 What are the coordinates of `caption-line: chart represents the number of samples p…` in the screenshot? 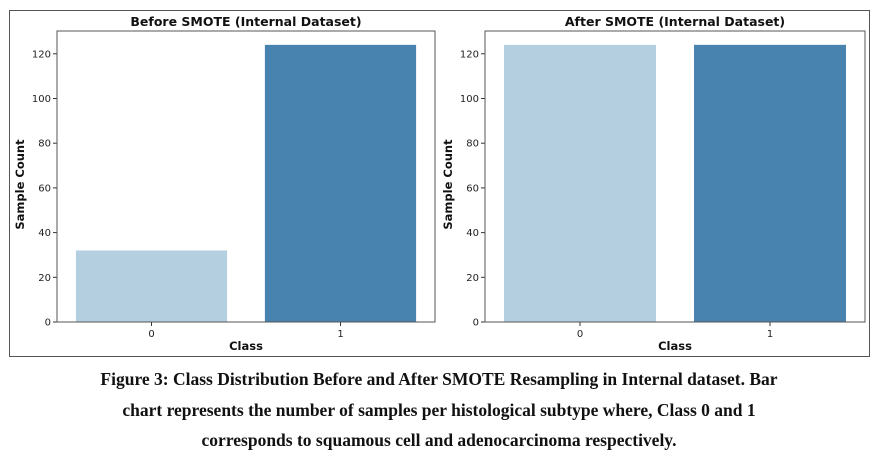 It's located at (439, 409).